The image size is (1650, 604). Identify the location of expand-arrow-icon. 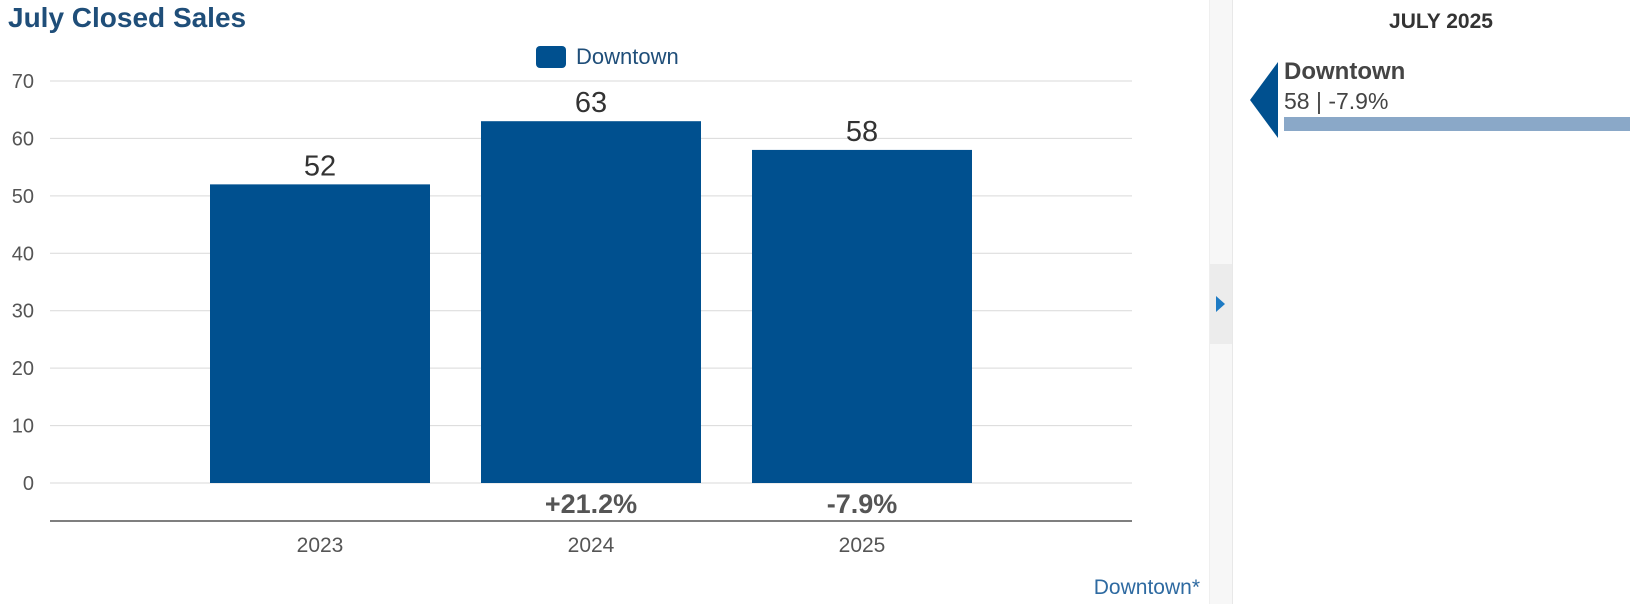
(1220, 304).